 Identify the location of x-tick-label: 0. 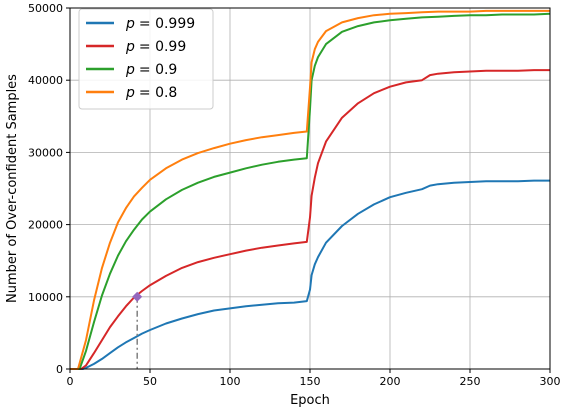
(70, 381).